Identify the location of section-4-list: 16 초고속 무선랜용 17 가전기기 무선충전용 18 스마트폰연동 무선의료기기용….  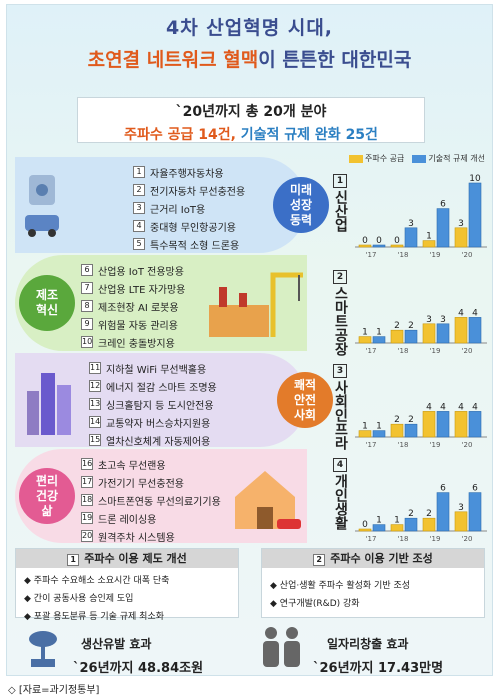
(151, 500).